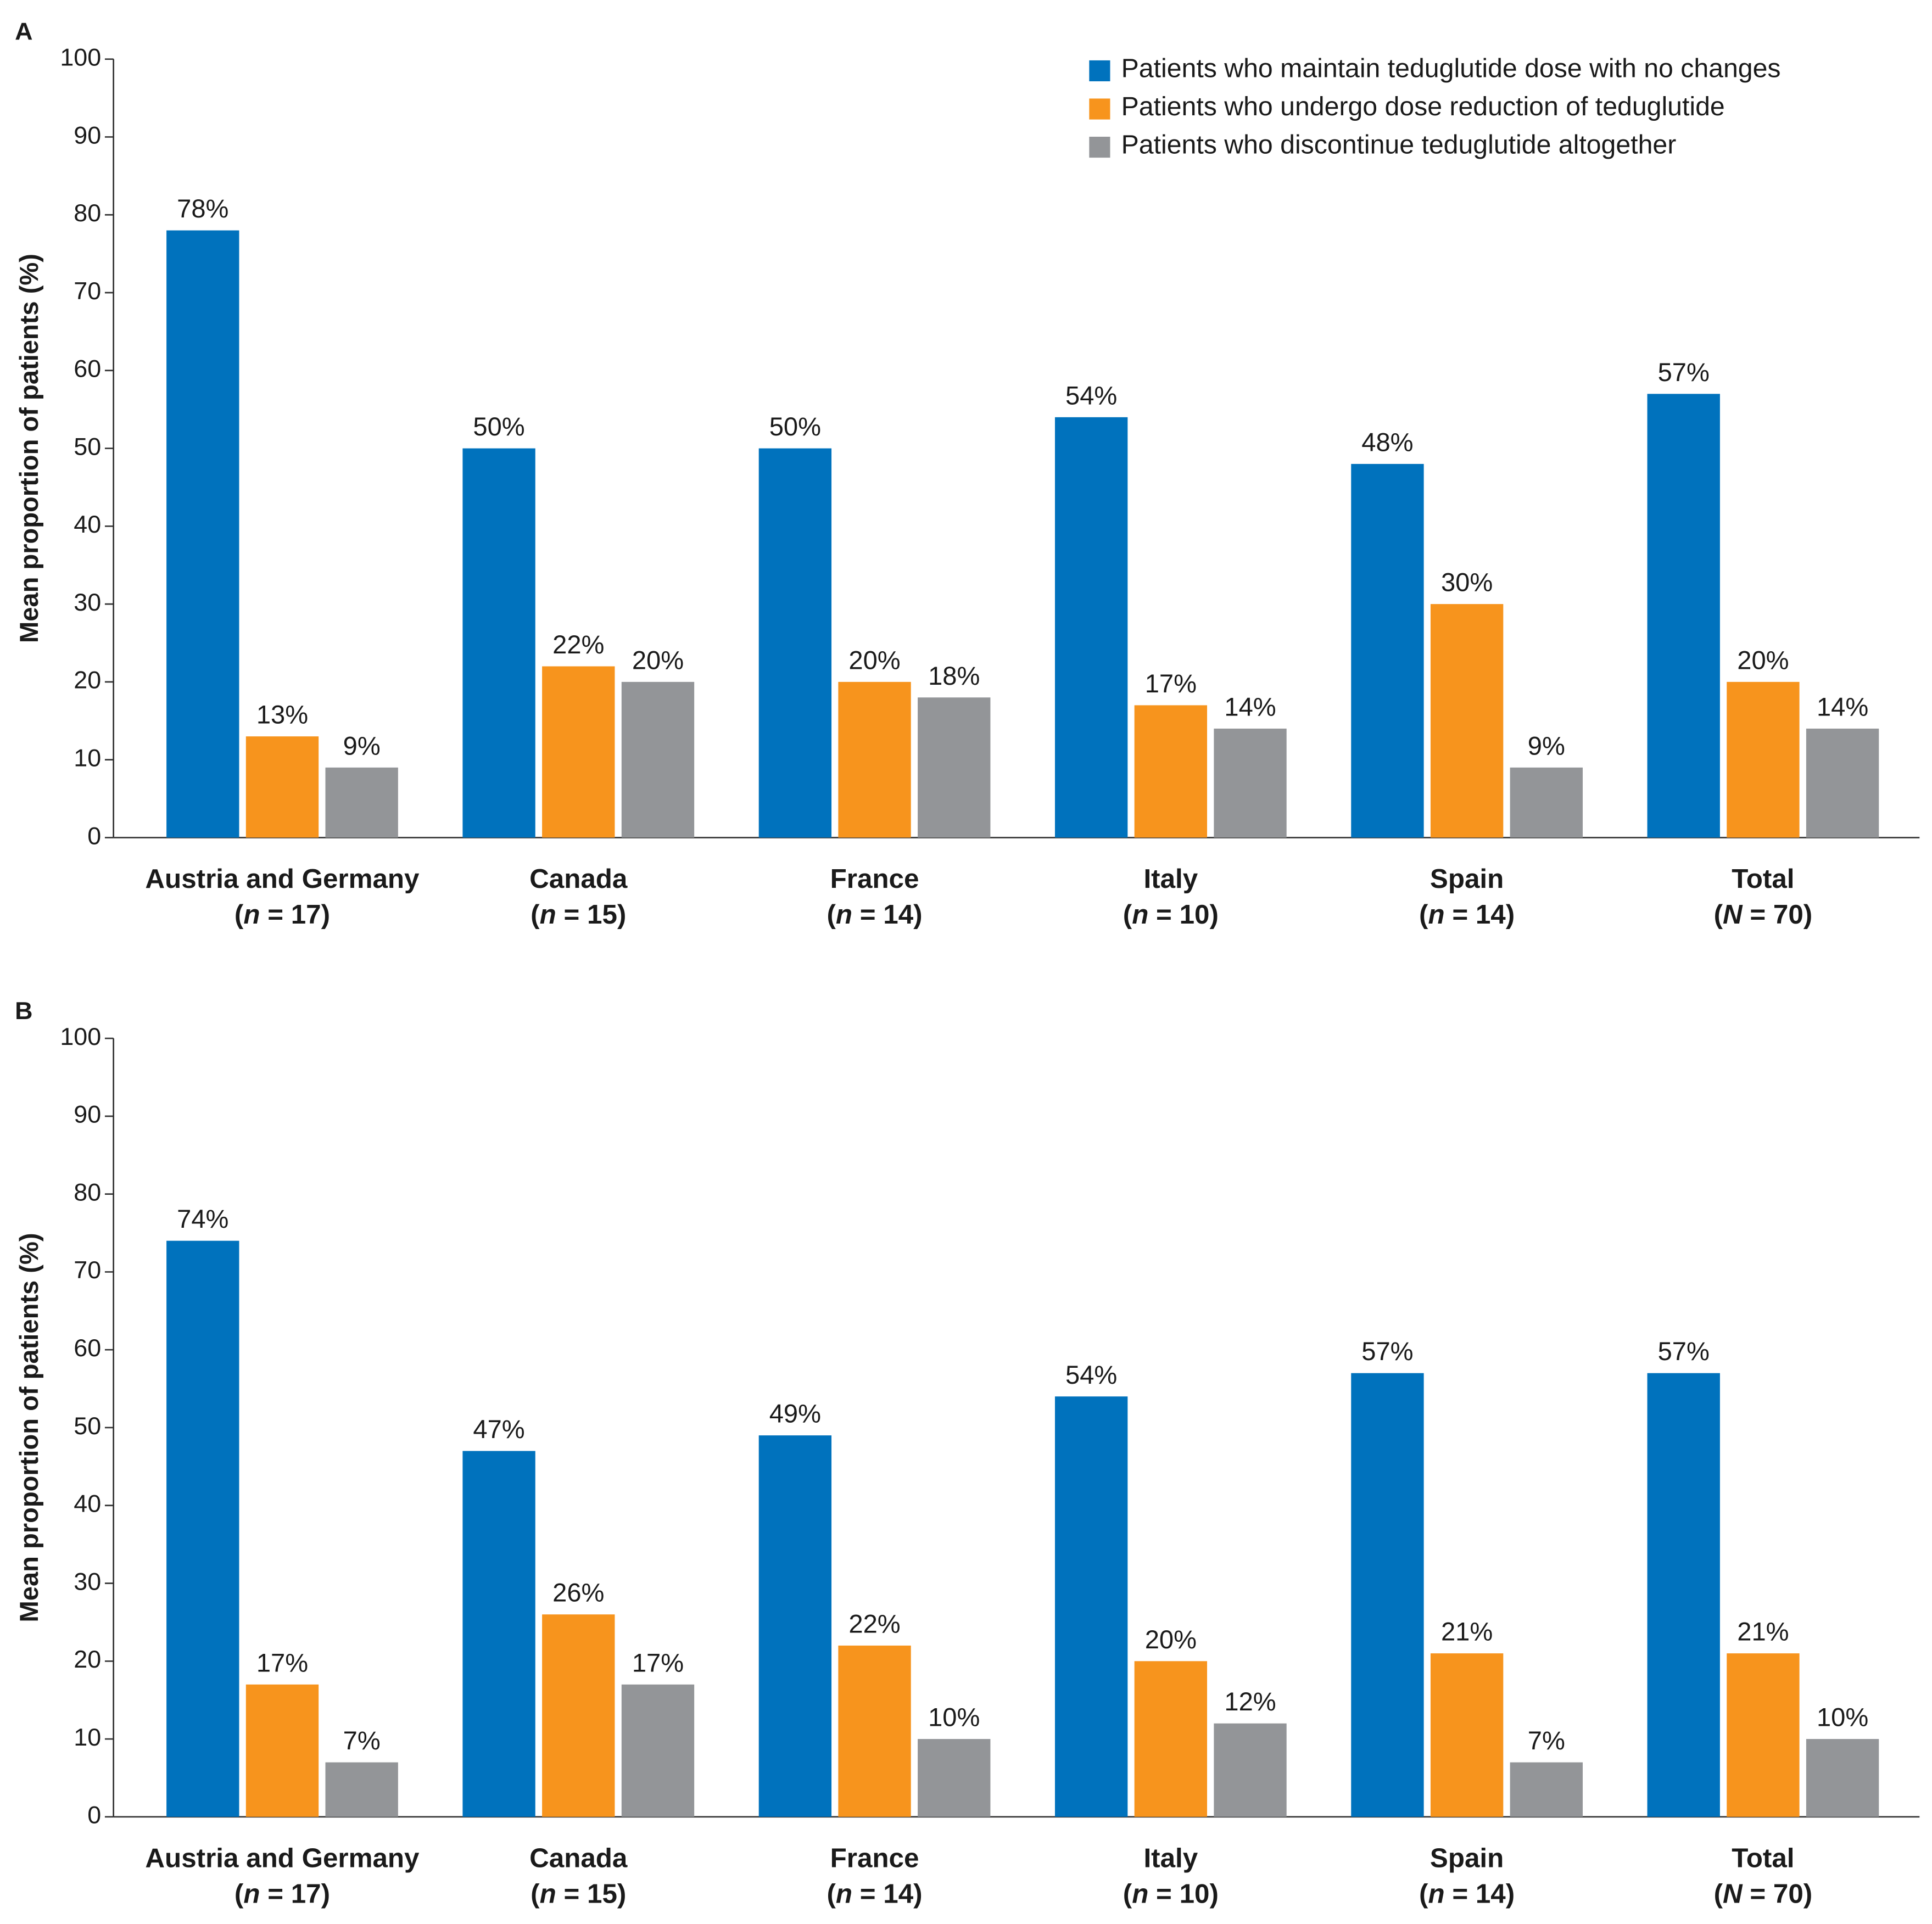 Image resolution: width=1932 pixels, height=1924 pixels. Describe the element at coordinates (94, 835) in the screenshot. I see `y-tick-label: 0` at that location.